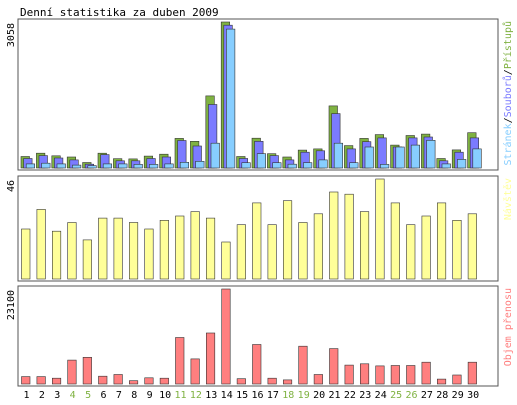  Describe the element at coordinates (134, 395) in the screenshot. I see `x-tick-label-day-8: 8` at that location.